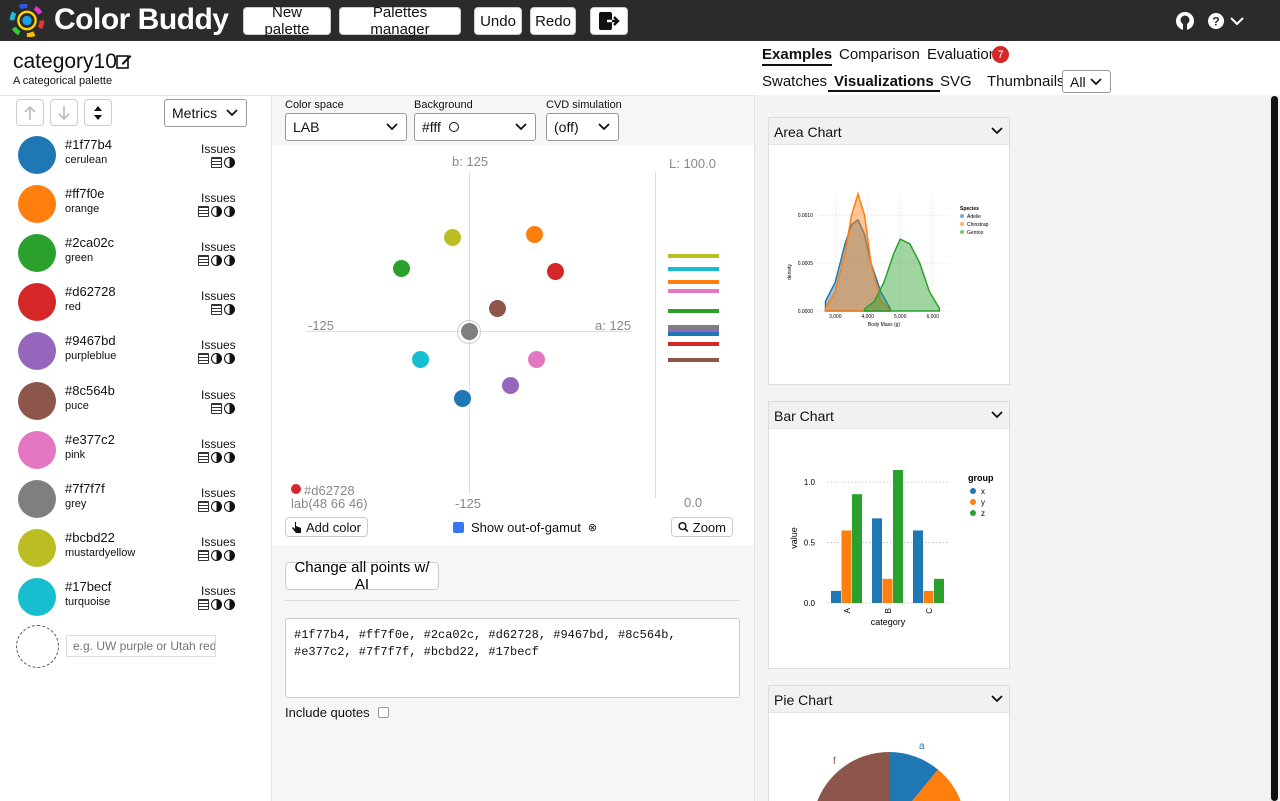 This screenshot has width=1280, height=801. Describe the element at coordinates (135, 455) in the screenshot. I see `color-row: #e377c2 pink Issues` at that location.